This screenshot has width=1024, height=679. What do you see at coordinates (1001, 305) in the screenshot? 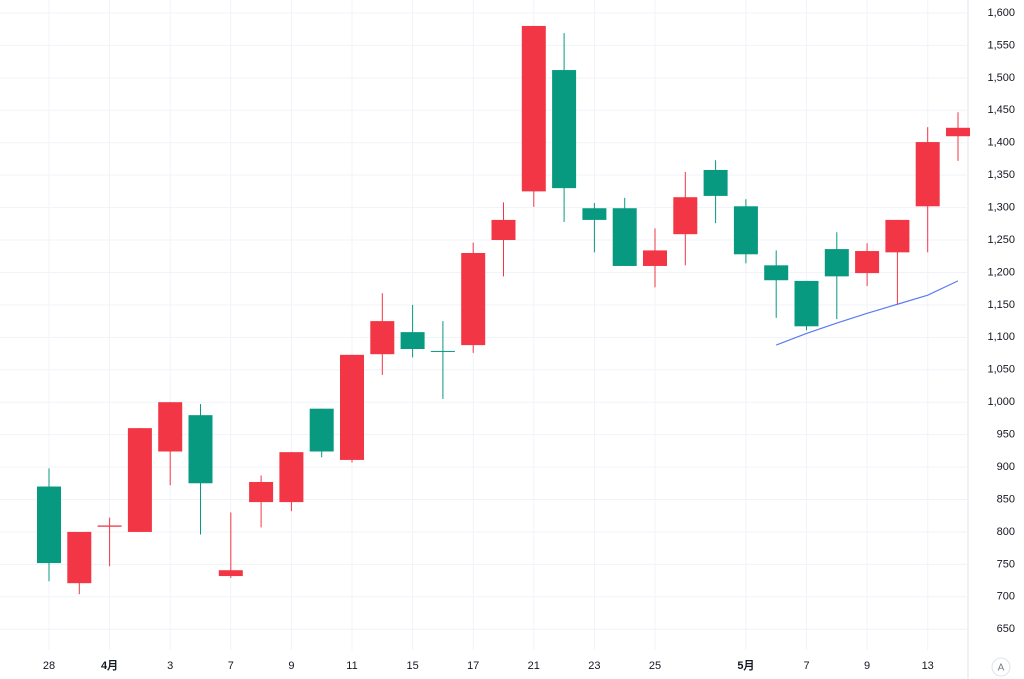
I see `y-tick-label: 1,150` at bounding box center [1001, 305].